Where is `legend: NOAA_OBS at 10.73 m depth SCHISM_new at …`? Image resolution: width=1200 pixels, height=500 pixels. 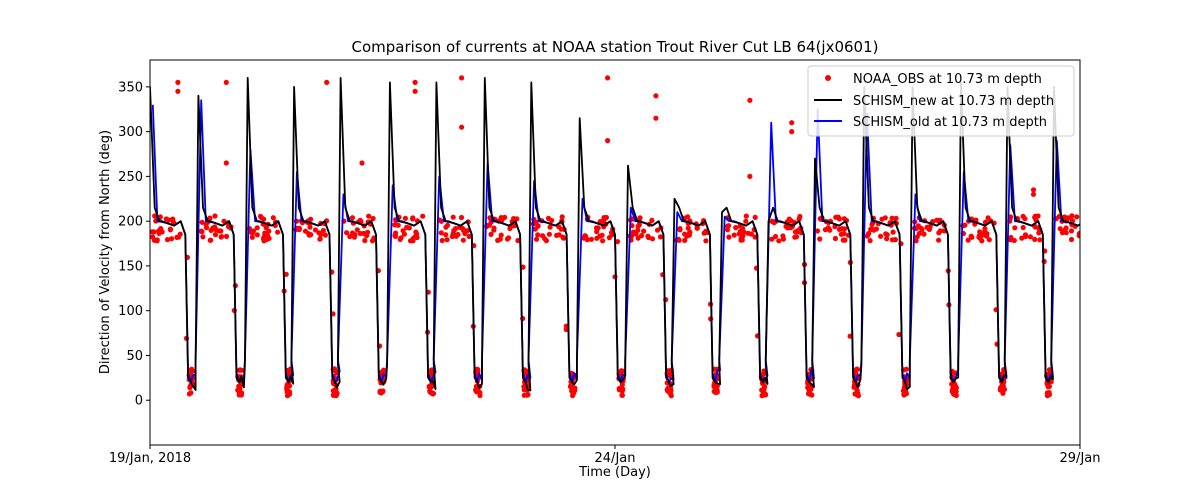 legend: NOAA_OBS at 10.73 m depth SCHISM_new at … is located at coordinates (941, 101).